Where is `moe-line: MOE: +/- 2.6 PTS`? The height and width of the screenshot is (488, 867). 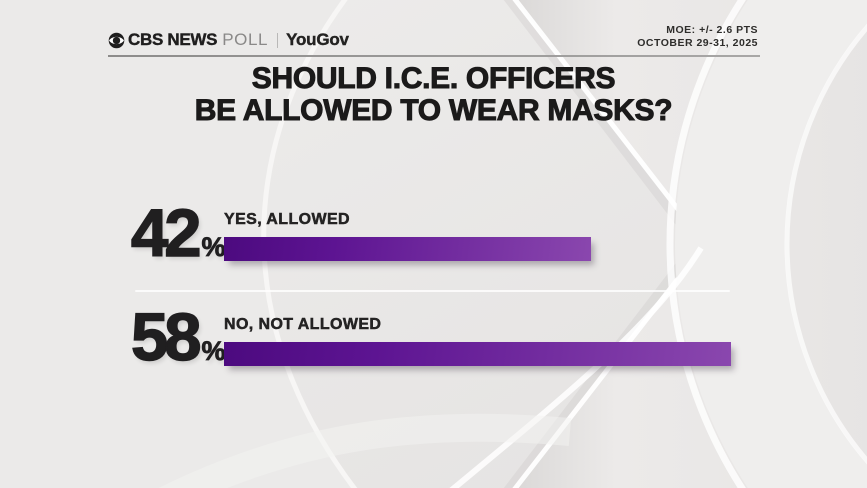 moe-line: MOE: +/- 2.6 PTS is located at coordinates (712, 30).